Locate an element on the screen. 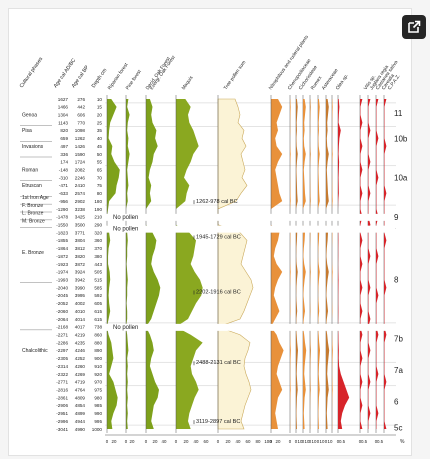  taxon-header-label: Maquis is located at coordinates (188, 83).